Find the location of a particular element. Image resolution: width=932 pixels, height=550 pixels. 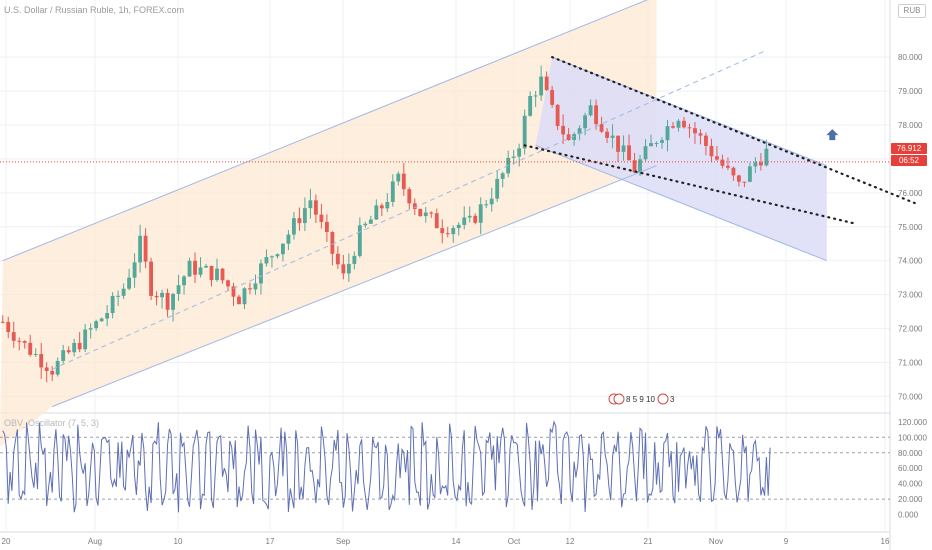

osc-y-tick-label: 120.000 is located at coordinates (912, 422).